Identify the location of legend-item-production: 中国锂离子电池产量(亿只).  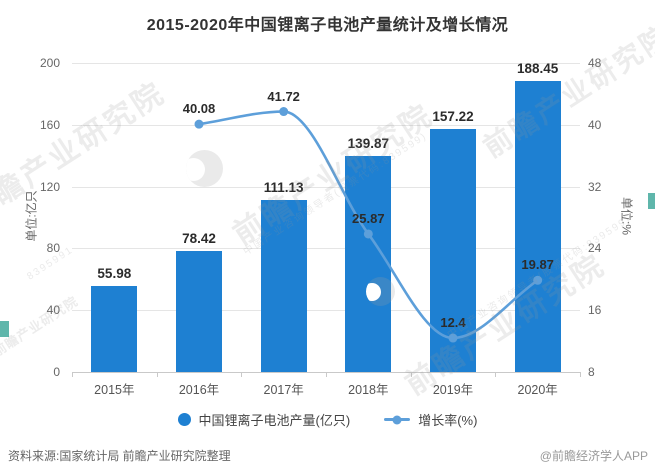
(264, 419).